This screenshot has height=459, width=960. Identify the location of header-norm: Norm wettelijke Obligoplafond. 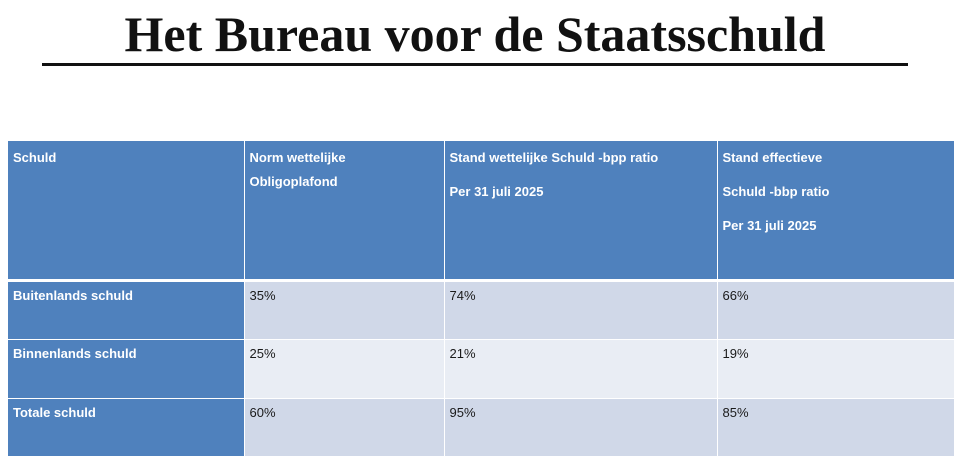
(343, 211).